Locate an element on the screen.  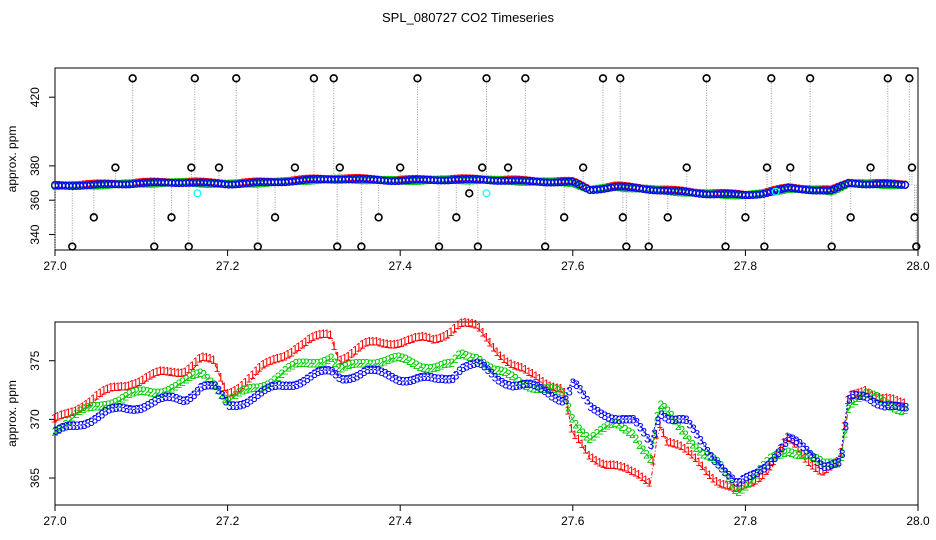
panel1-ytick-label: 375 is located at coordinates (35, 360).